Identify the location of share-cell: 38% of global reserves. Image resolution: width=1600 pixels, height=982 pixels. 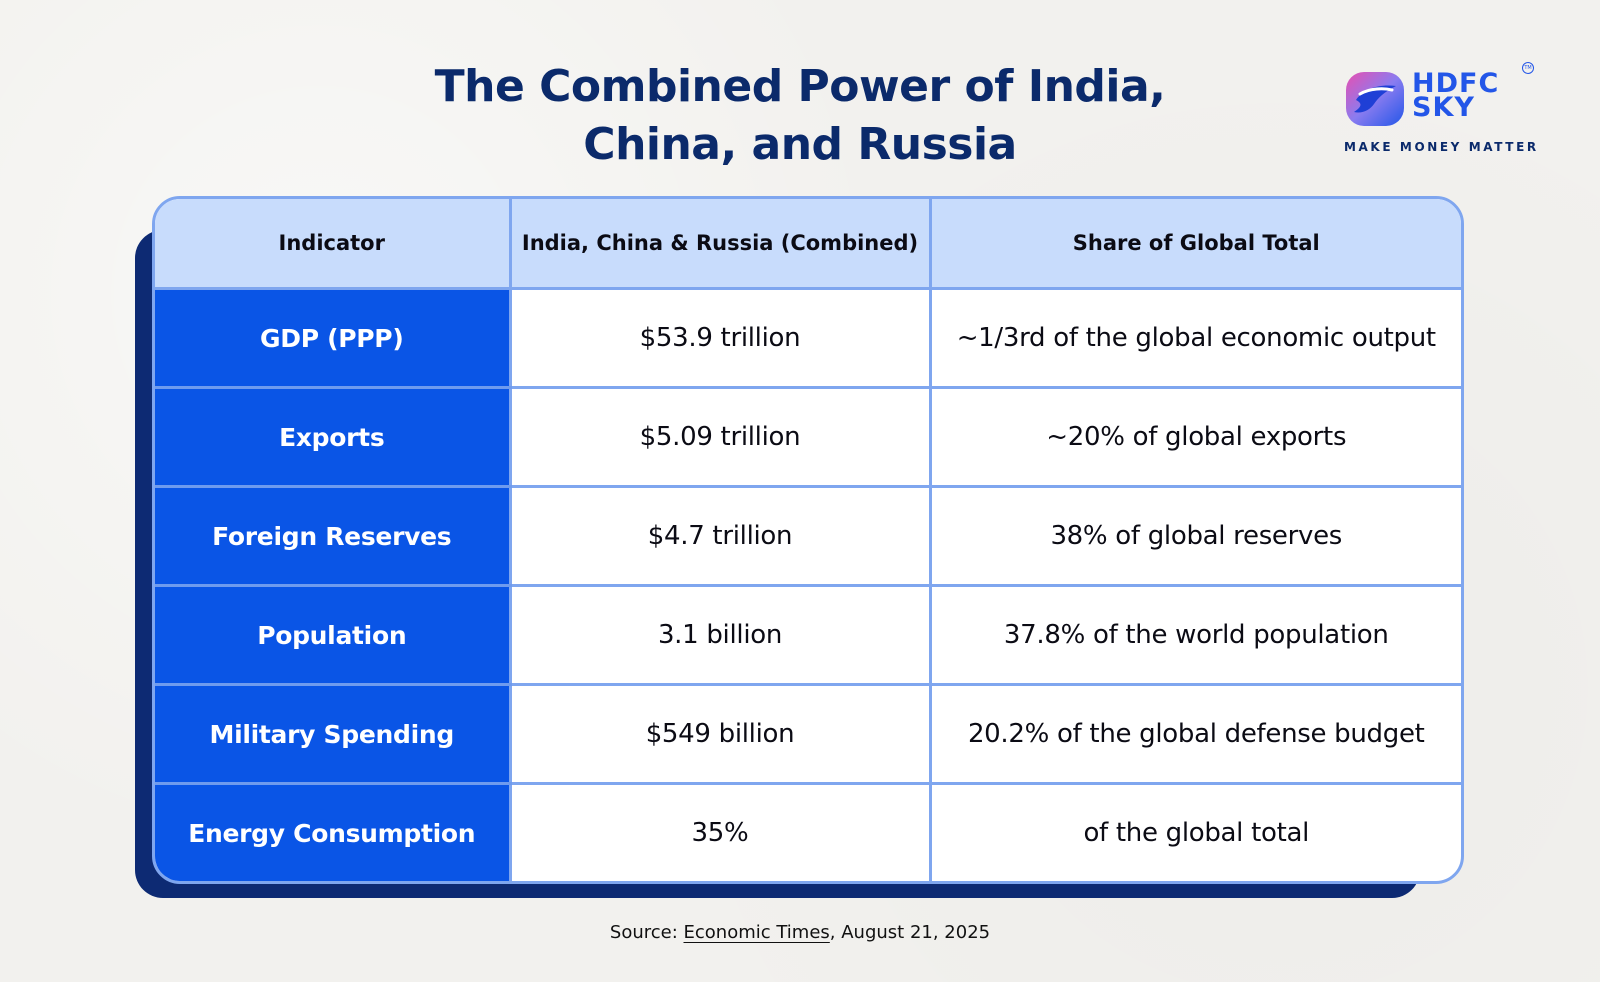
(1195, 536).